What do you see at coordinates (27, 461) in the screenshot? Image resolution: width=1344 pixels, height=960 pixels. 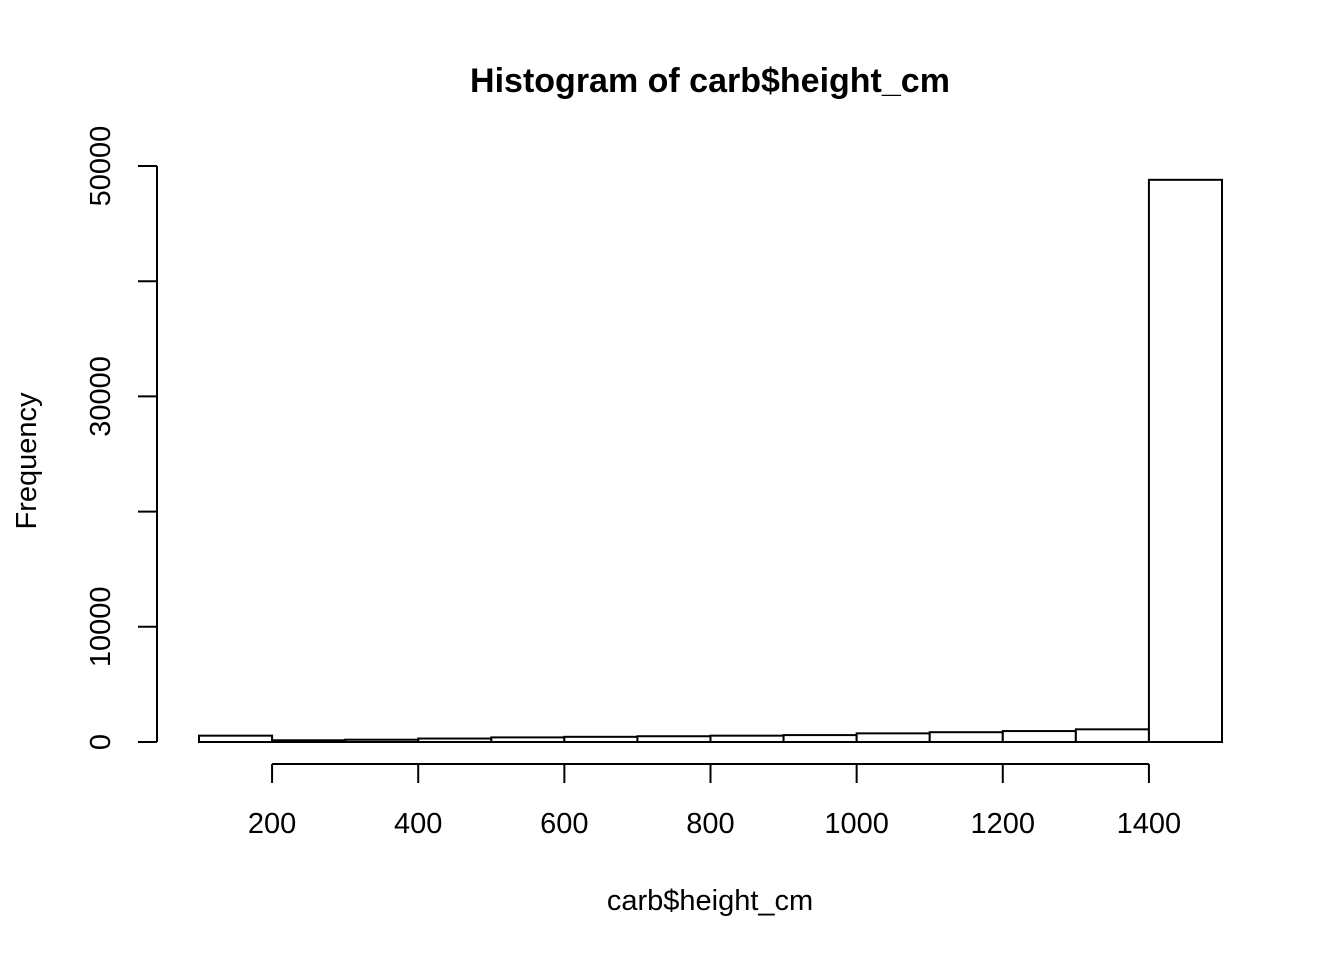 I see `y-axis-label: Frequency` at bounding box center [27, 461].